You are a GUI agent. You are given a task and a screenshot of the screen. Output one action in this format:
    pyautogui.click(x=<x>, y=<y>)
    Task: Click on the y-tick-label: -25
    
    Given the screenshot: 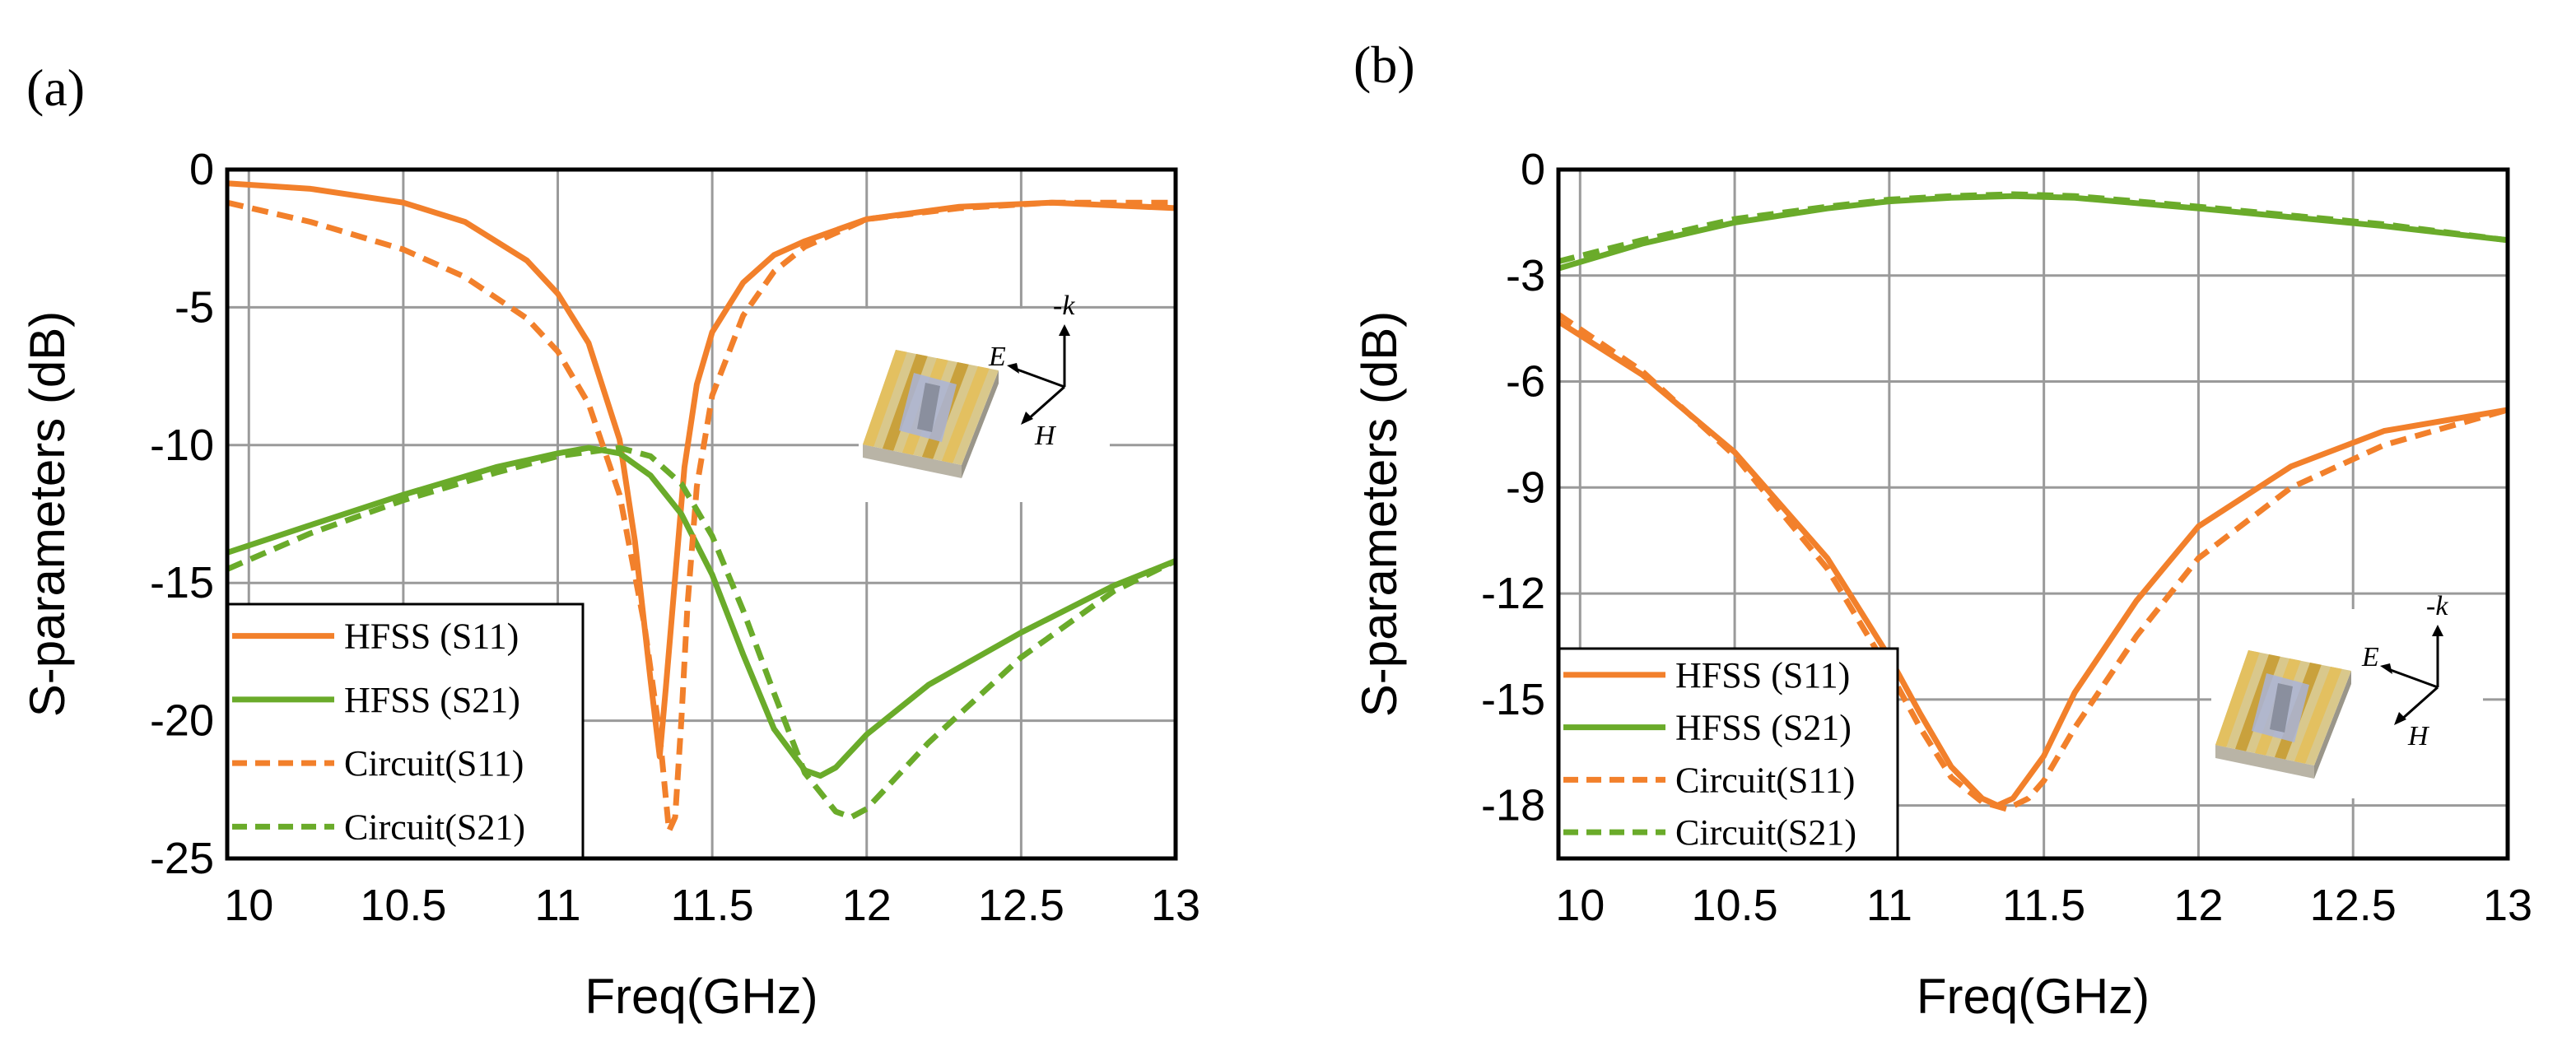 What is the action you would take?
    pyautogui.click(x=182, y=858)
    